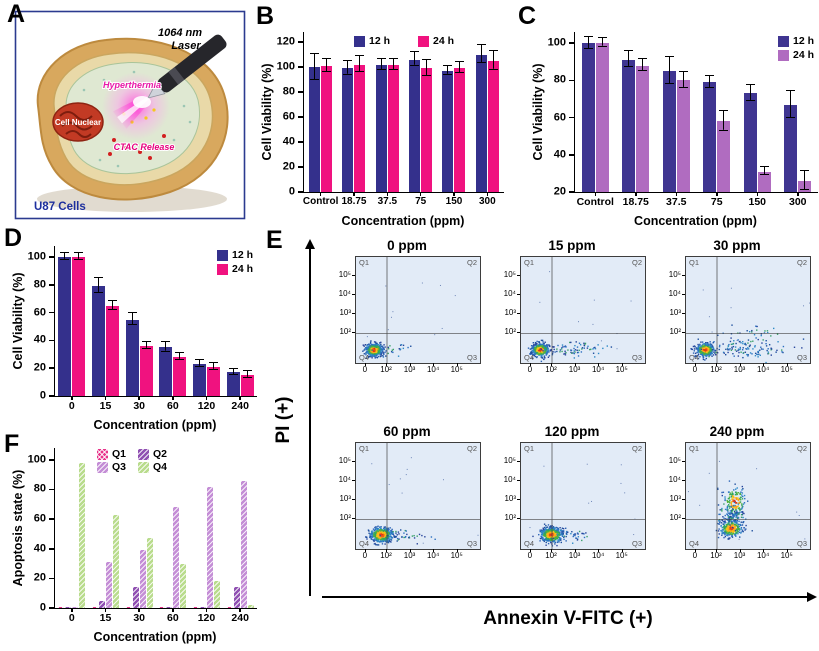 The height and width of the screenshot is (651, 819). What do you see at coordinates (152, 467) in the screenshot?
I see `legend-item: Q4` at bounding box center [152, 467].